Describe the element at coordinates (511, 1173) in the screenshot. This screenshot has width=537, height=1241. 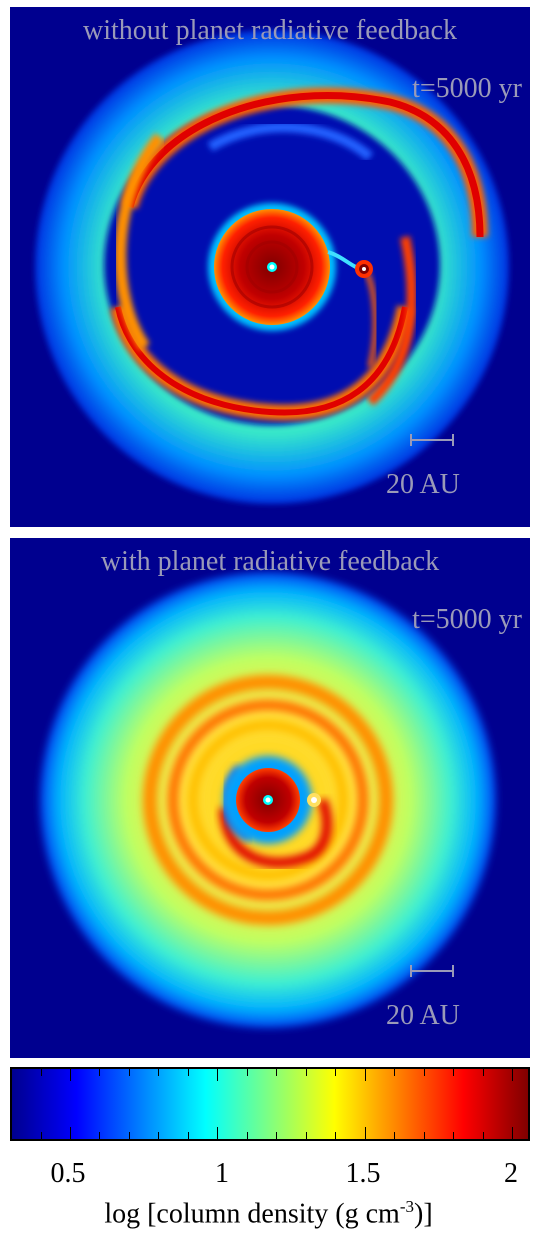
I see `colorbar-tick-label: 2` at that location.